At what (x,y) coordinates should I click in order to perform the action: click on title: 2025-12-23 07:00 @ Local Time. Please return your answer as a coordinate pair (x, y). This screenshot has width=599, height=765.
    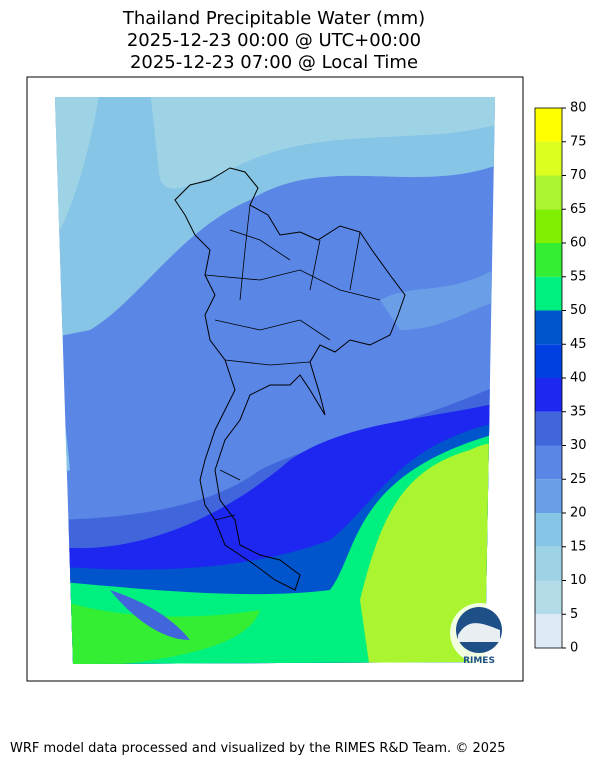
    Looking at the image, I should click on (274, 62).